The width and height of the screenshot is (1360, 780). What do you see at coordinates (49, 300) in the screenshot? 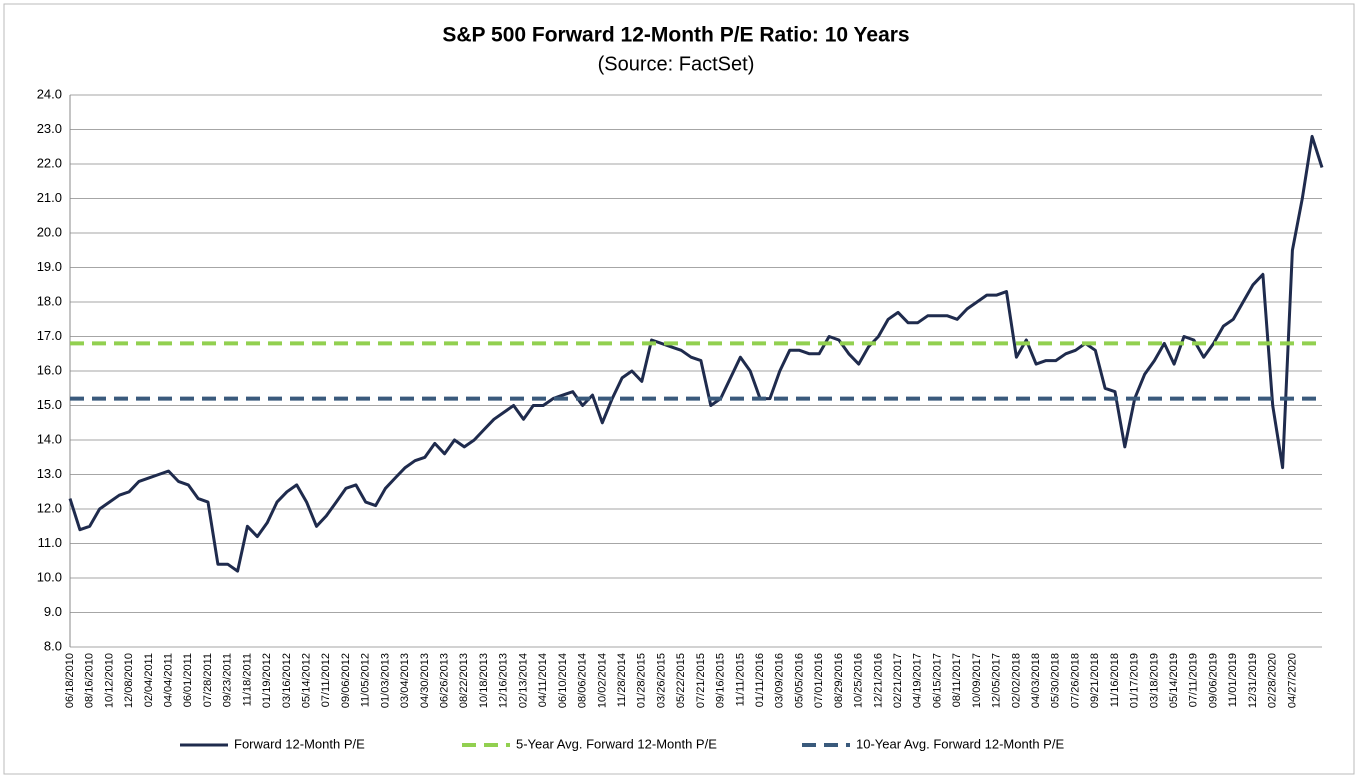
I see `y-tick-label: 18.0` at bounding box center [49, 300].